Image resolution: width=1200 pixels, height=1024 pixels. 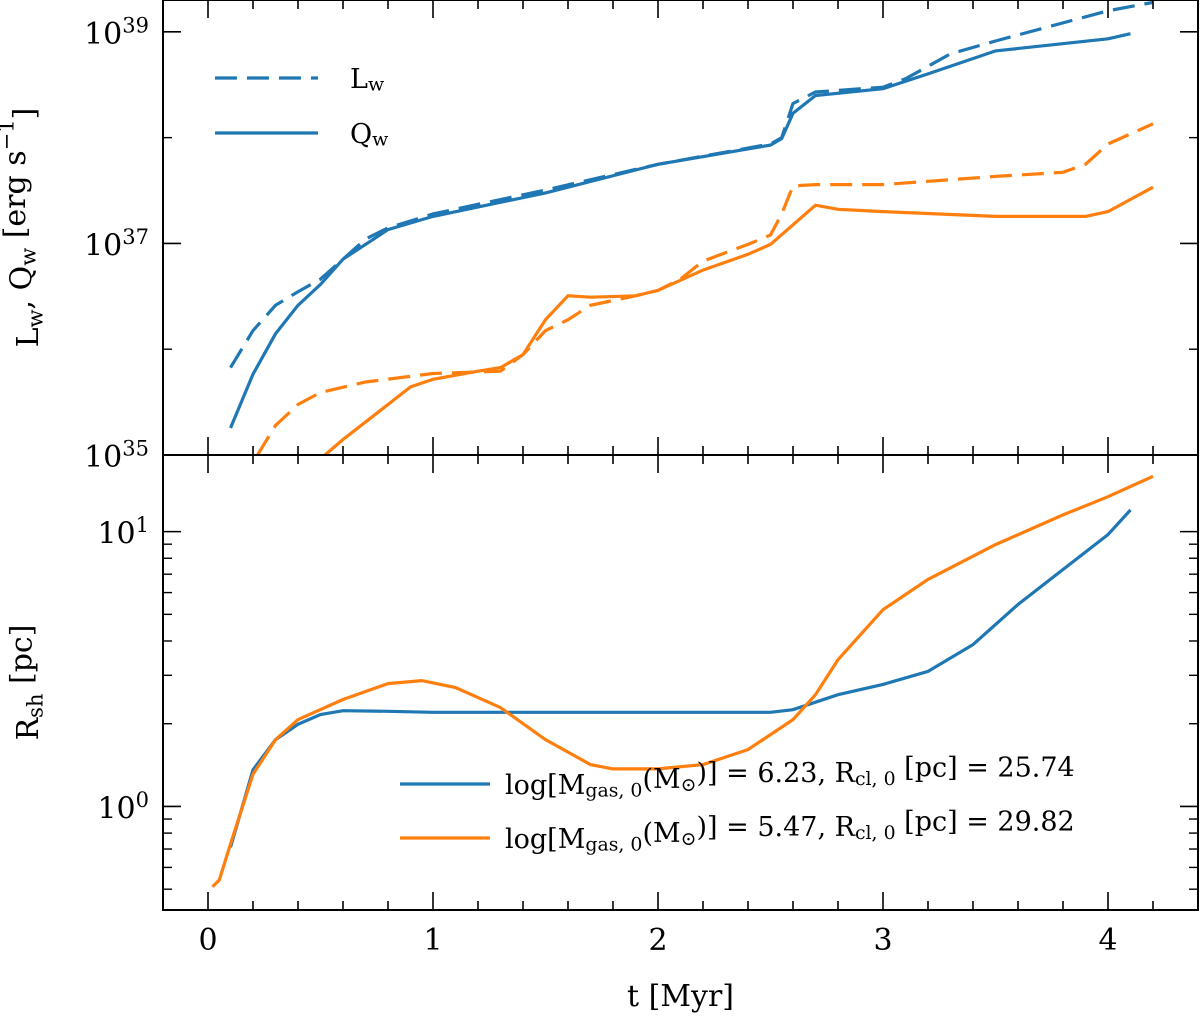 What do you see at coordinates (657, 940) in the screenshot?
I see `x-tick-label: 2` at bounding box center [657, 940].